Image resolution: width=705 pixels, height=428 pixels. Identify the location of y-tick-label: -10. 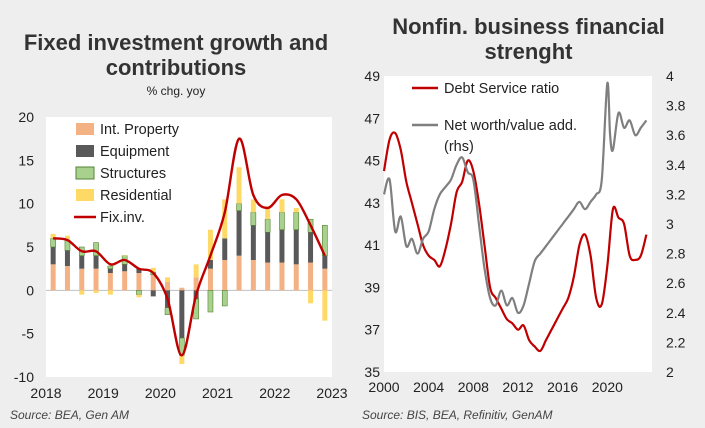
(24, 377).